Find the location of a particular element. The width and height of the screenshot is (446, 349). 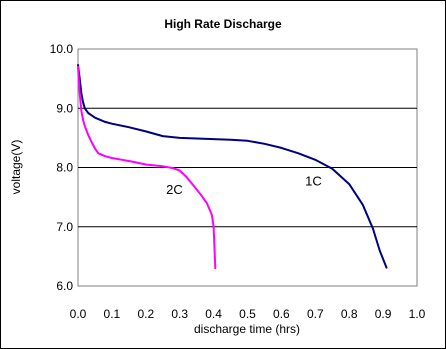

y-tick-label: 8.0 is located at coordinates (64, 168).